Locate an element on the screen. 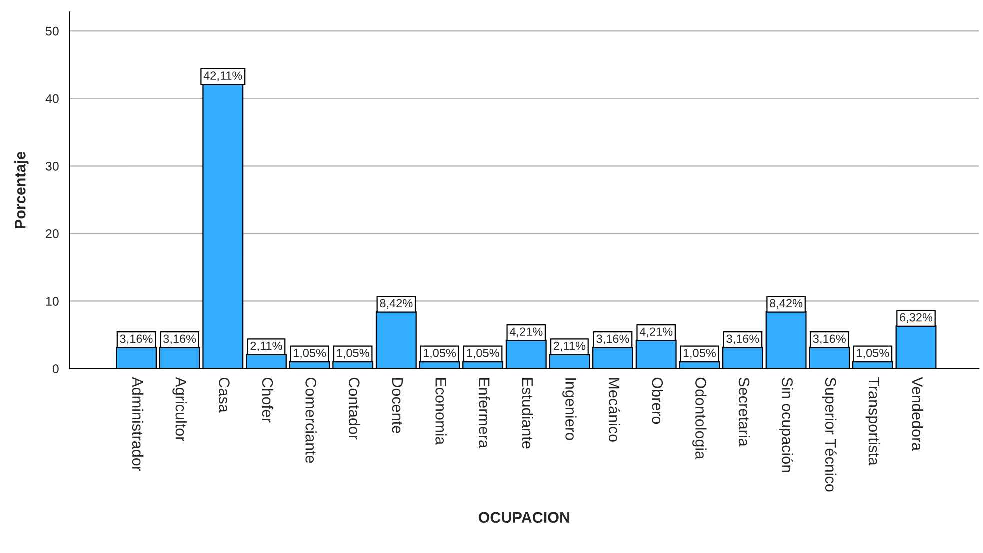 The height and width of the screenshot is (553, 983). y-tick-label: 10 is located at coordinates (52, 301).